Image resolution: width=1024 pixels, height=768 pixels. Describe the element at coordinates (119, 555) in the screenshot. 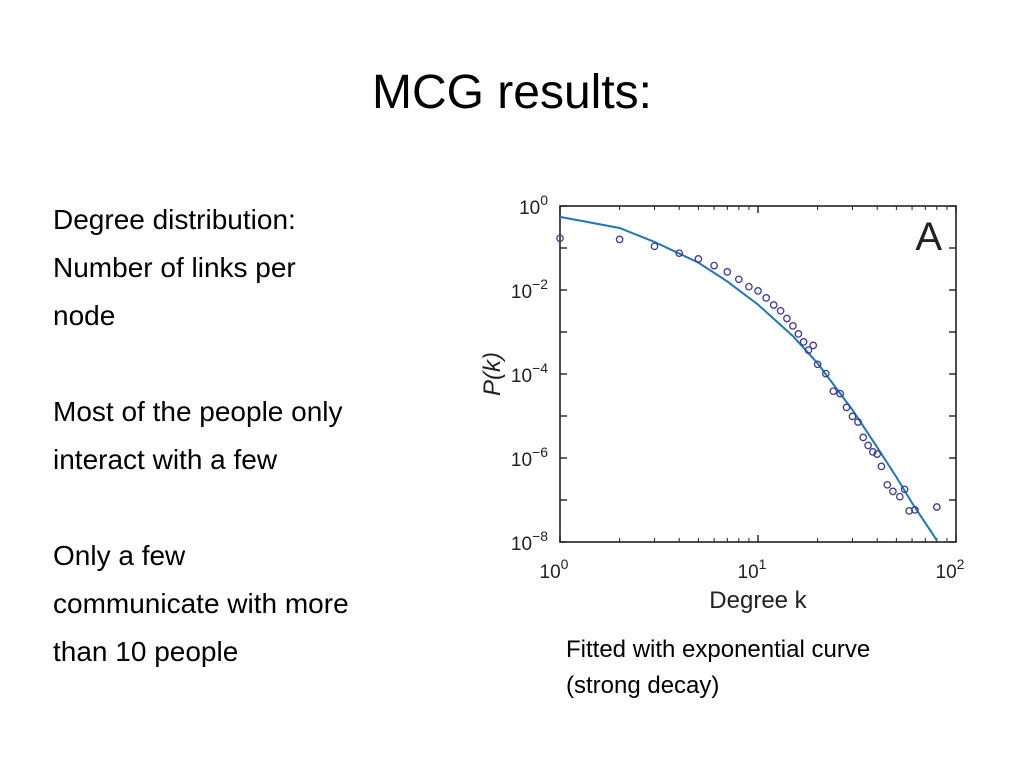

I see `bullet-3-line-1: Only a few` at that location.